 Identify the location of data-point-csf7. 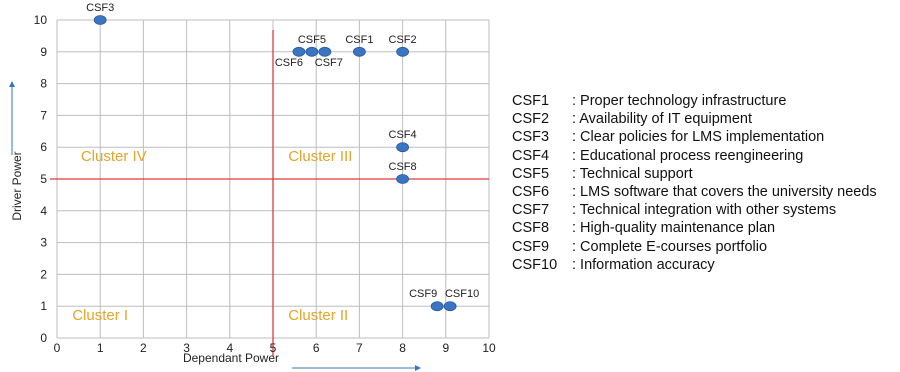
(325, 51).